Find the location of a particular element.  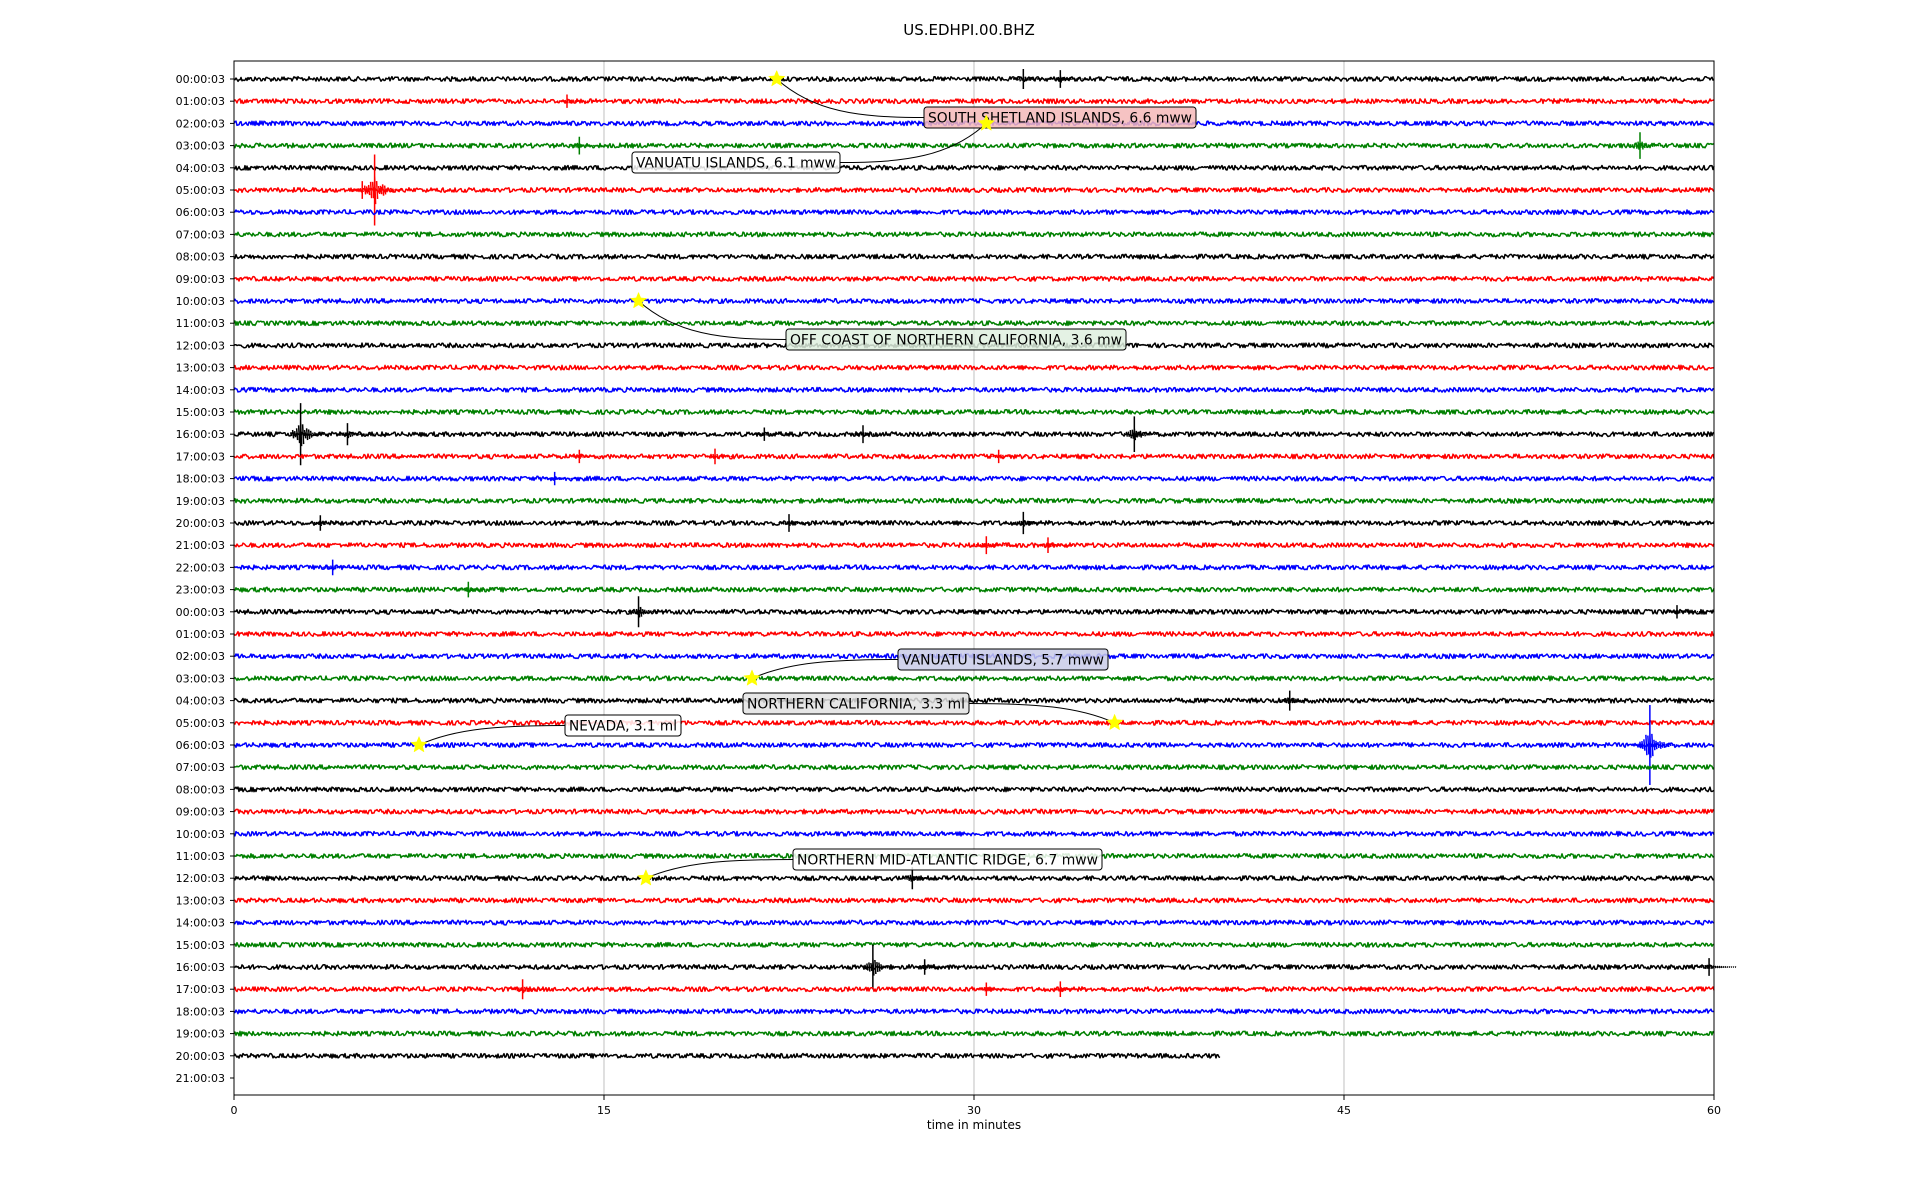

event-label: OFF COAST OF NORTHERN CALIFORNIA, 3.6 mw is located at coordinates (956, 341).